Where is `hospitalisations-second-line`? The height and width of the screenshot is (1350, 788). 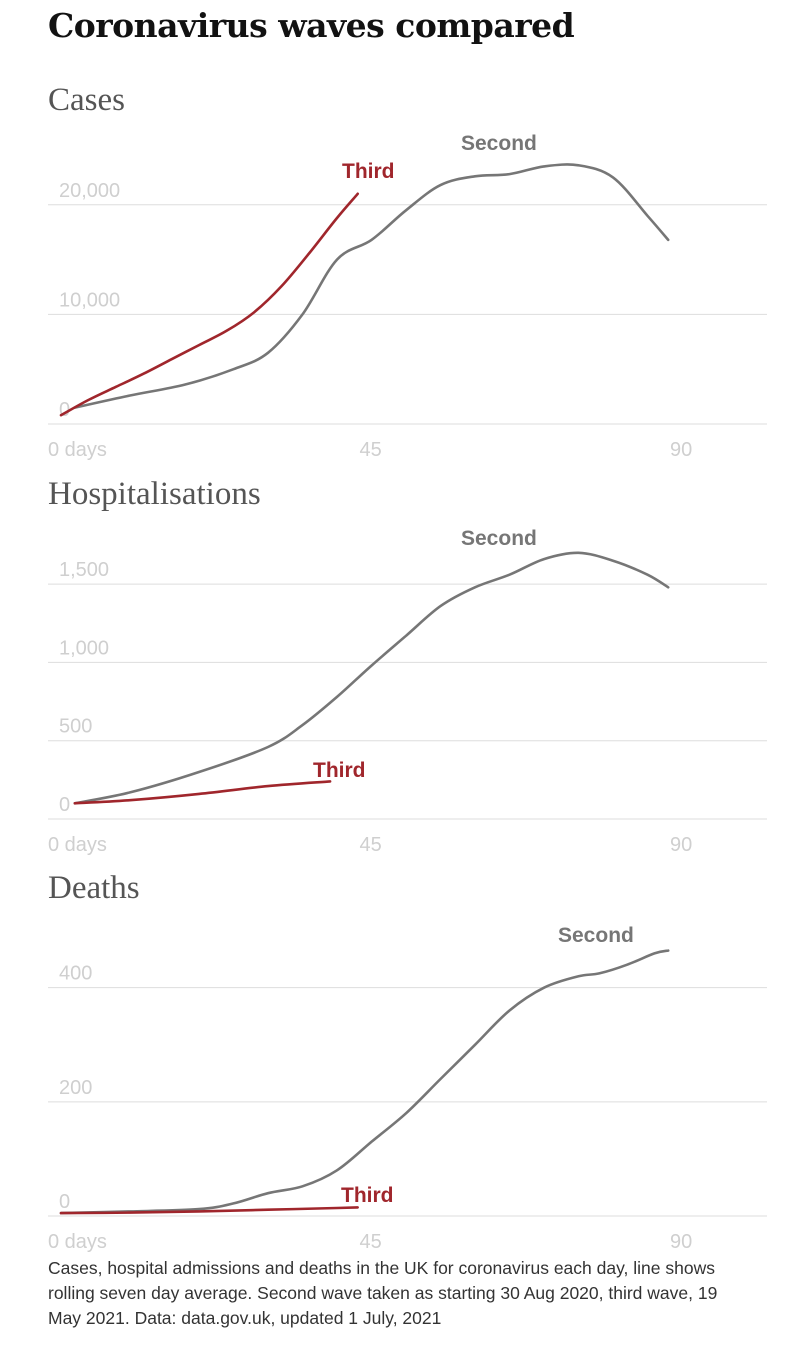 hospitalisations-second-line is located at coordinates (371, 678).